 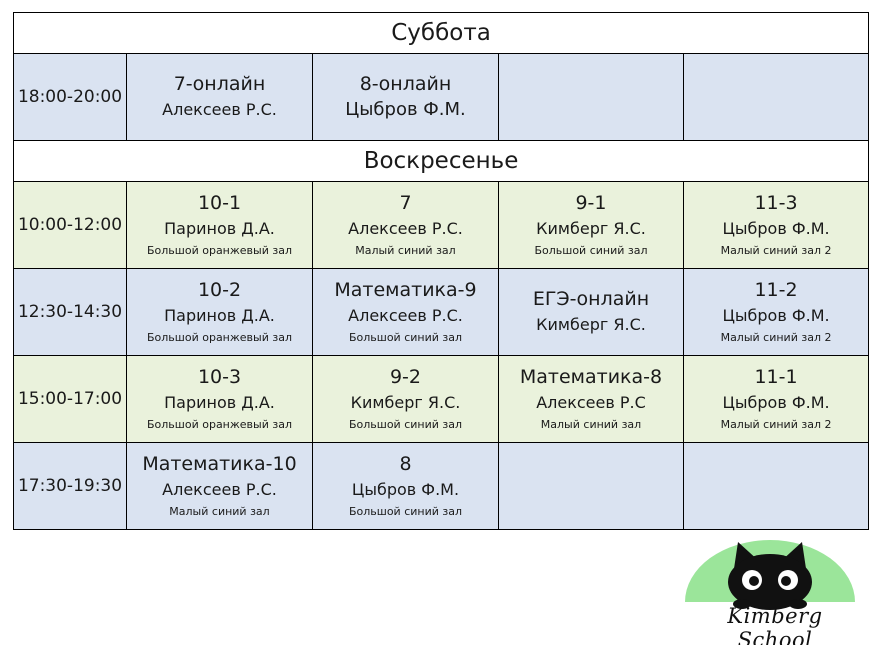 What do you see at coordinates (591, 299) in the screenshot?
I see `group-name: ЕГЭ-онлайн` at bounding box center [591, 299].